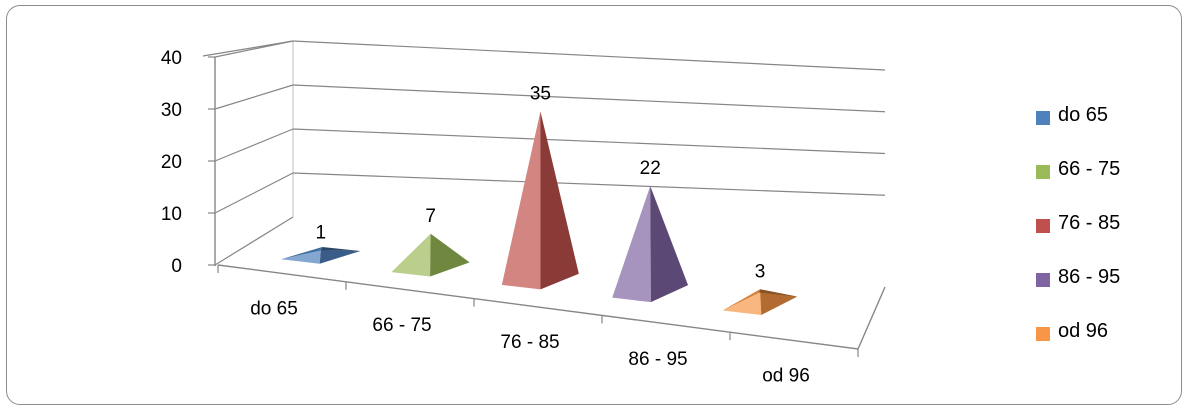  Describe the element at coordinates (1083, 115) in the screenshot. I see `legend-label: do 65` at that location.